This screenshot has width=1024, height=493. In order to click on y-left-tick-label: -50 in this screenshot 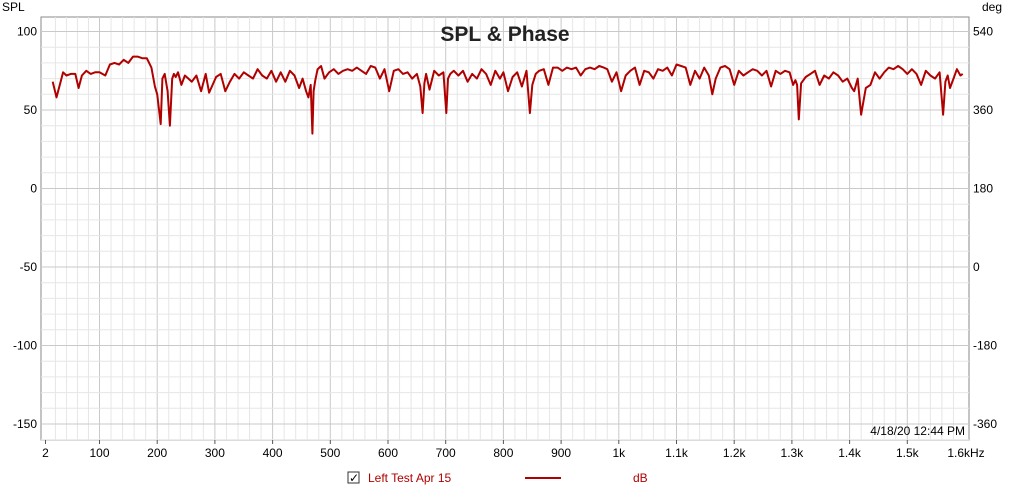, I will do `click(29, 267)`.